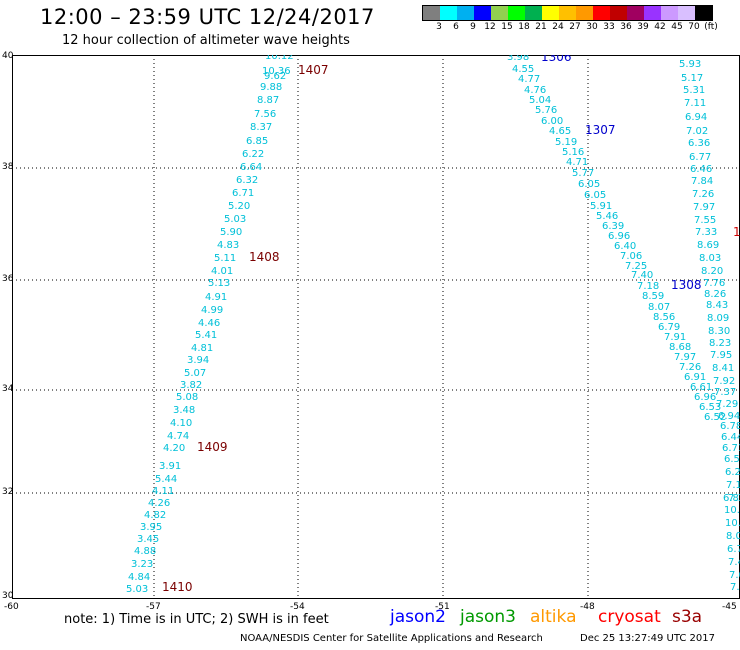 Image resolution: width=740 pixels, height=650 pixels. What do you see at coordinates (8, 596) in the screenshot?
I see `latitude-label: 30` at bounding box center [8, 596].